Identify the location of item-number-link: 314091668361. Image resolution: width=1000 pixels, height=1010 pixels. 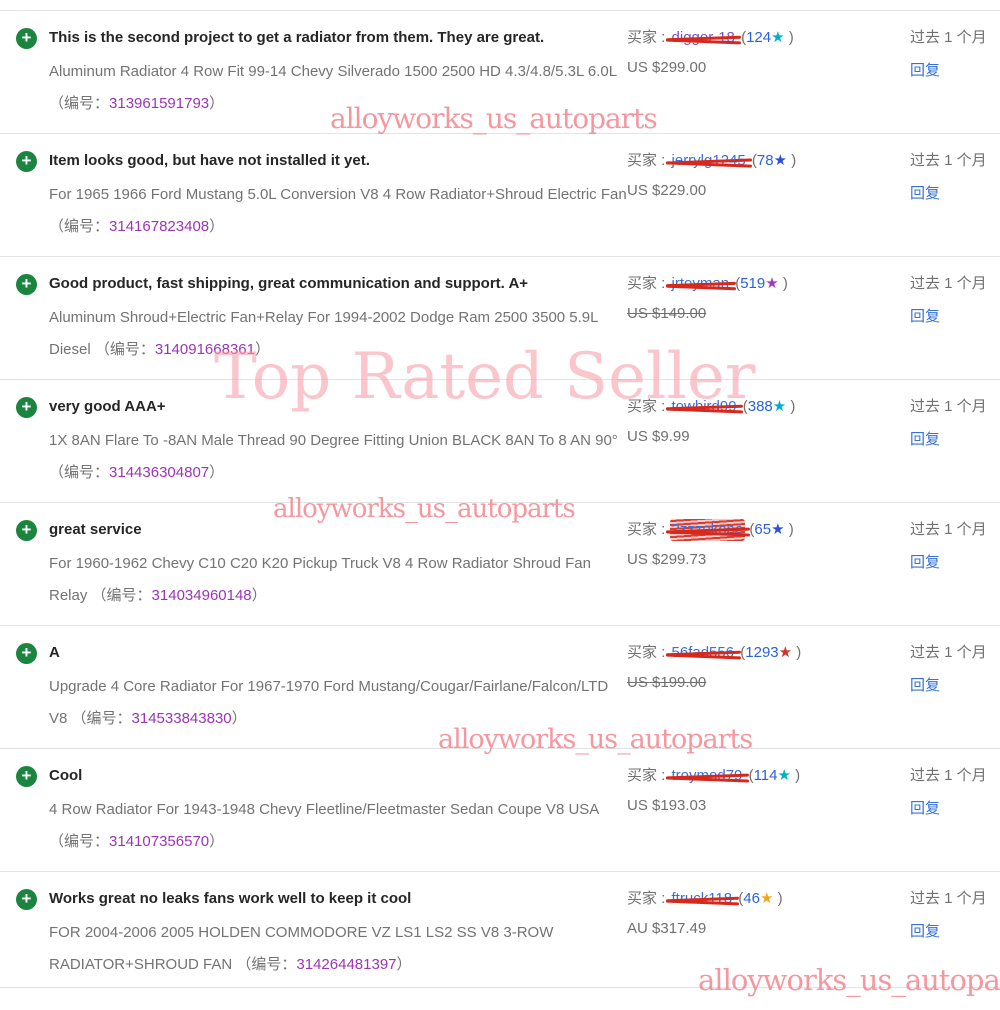
(204, 349).